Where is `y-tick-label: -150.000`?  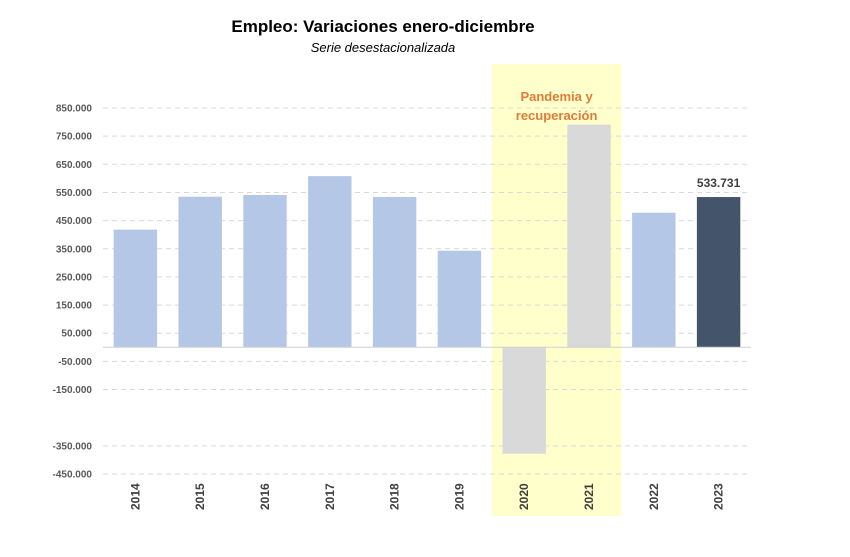
y-tick-label: -150.000 is located at coordinates (73, 390).